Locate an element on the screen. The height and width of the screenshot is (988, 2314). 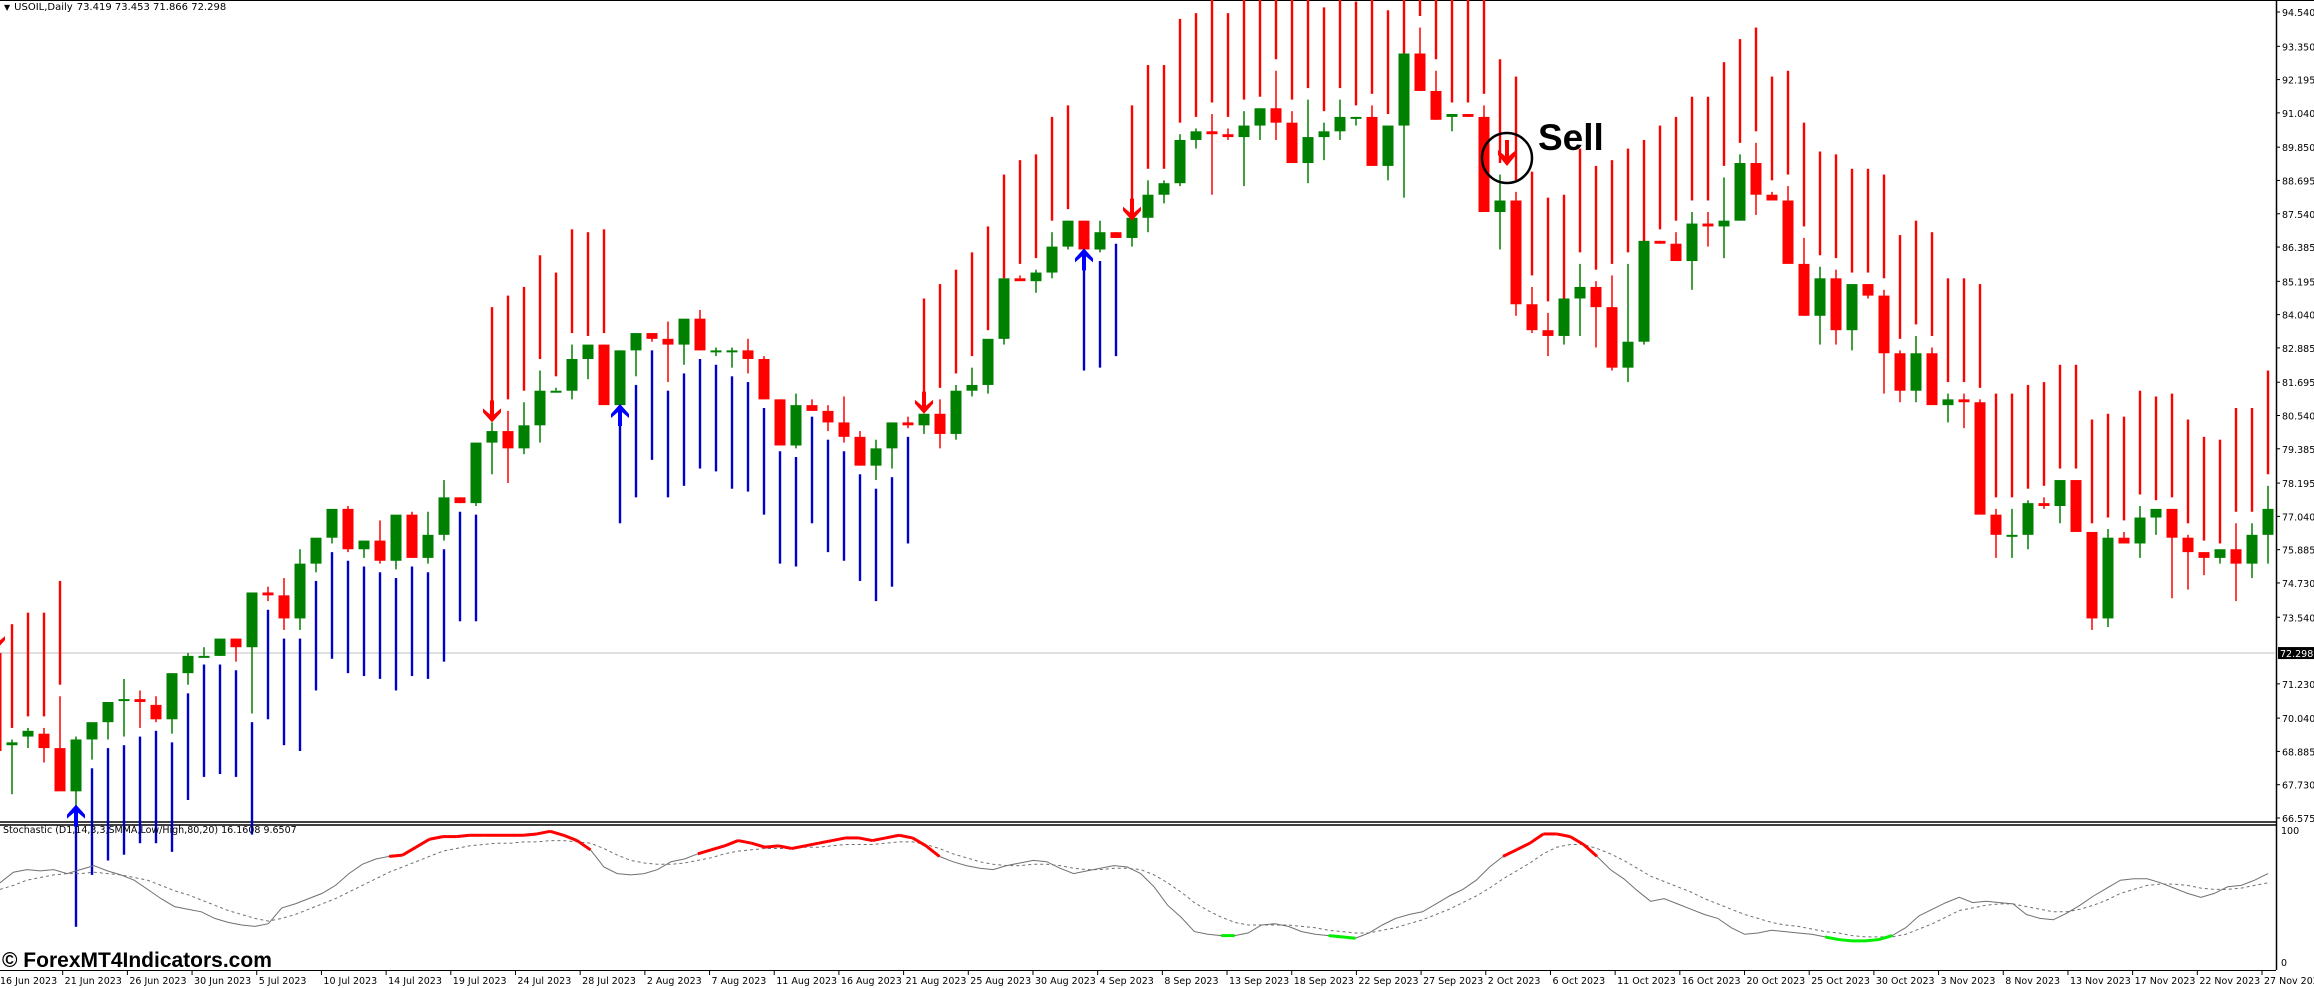
svg-text: 66.575 is located at coordinates (2298, 819).